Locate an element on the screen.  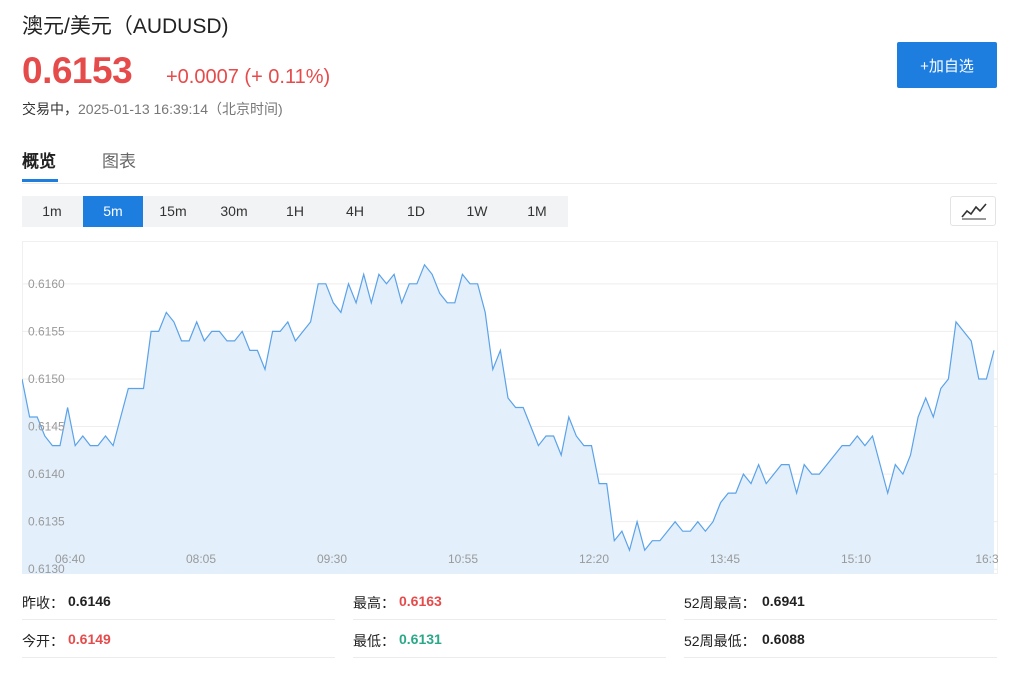
y-tick-label: 0.6150 is located at coordinates (46, 379).